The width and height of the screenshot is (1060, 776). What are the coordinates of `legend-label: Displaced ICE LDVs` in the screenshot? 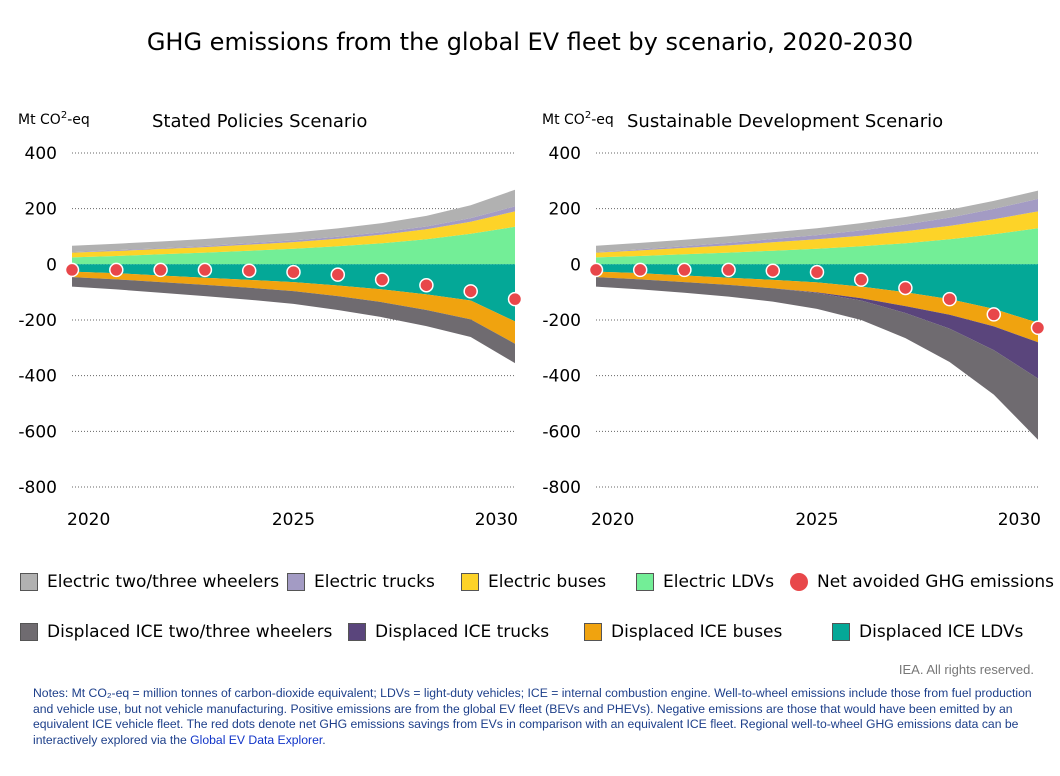 It's located at (941, 632).